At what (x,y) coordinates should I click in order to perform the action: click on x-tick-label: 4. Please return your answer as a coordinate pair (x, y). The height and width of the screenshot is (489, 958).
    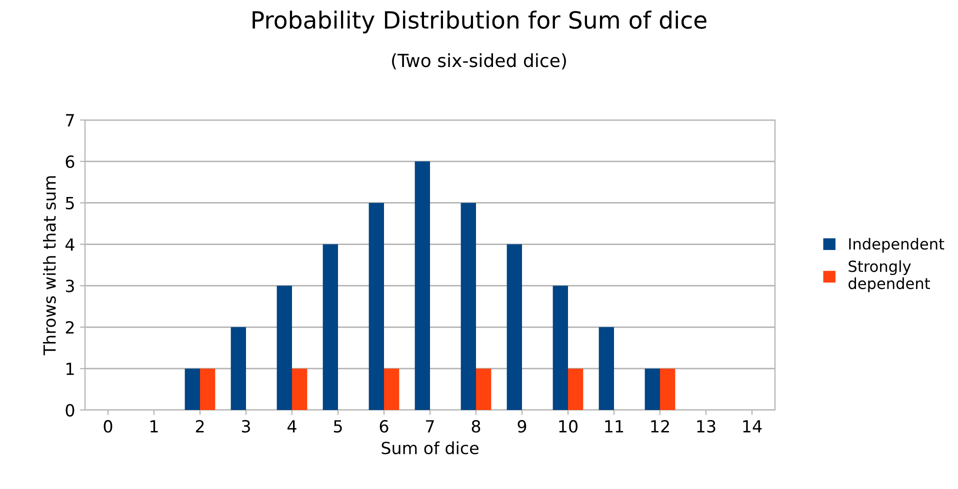
    Looking at the image, I should click on (292, 426).